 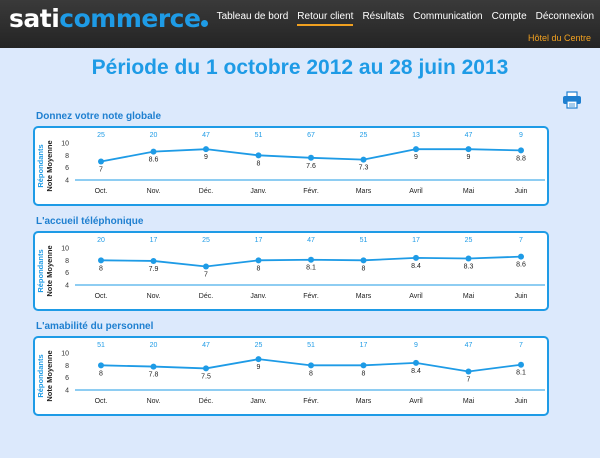 I want to click on data-label: 8.1, so click(x=521, y=373).